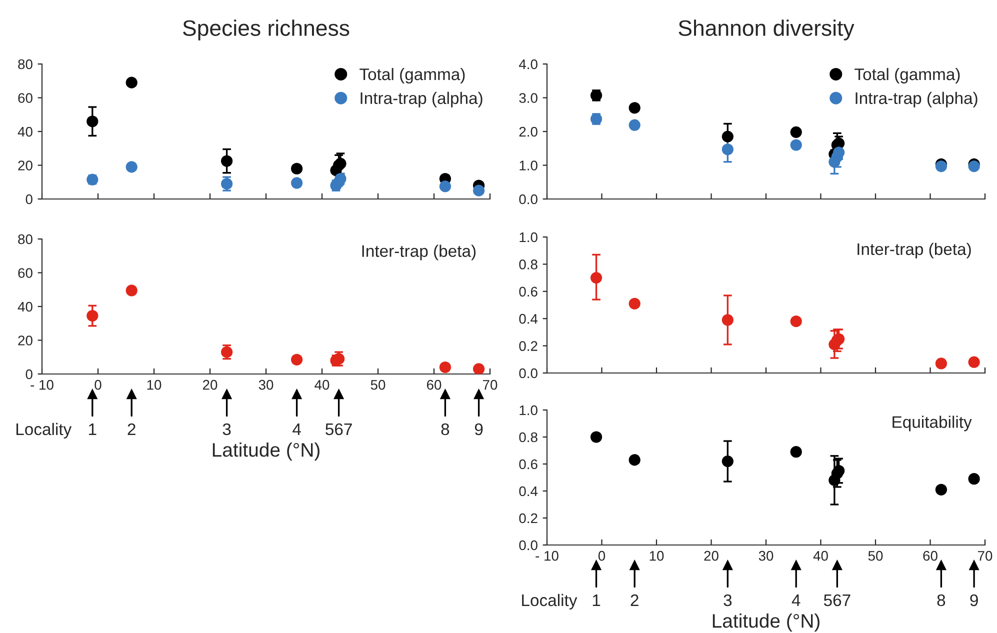  I want to click on annotation: Equitability, so click(932, 424).